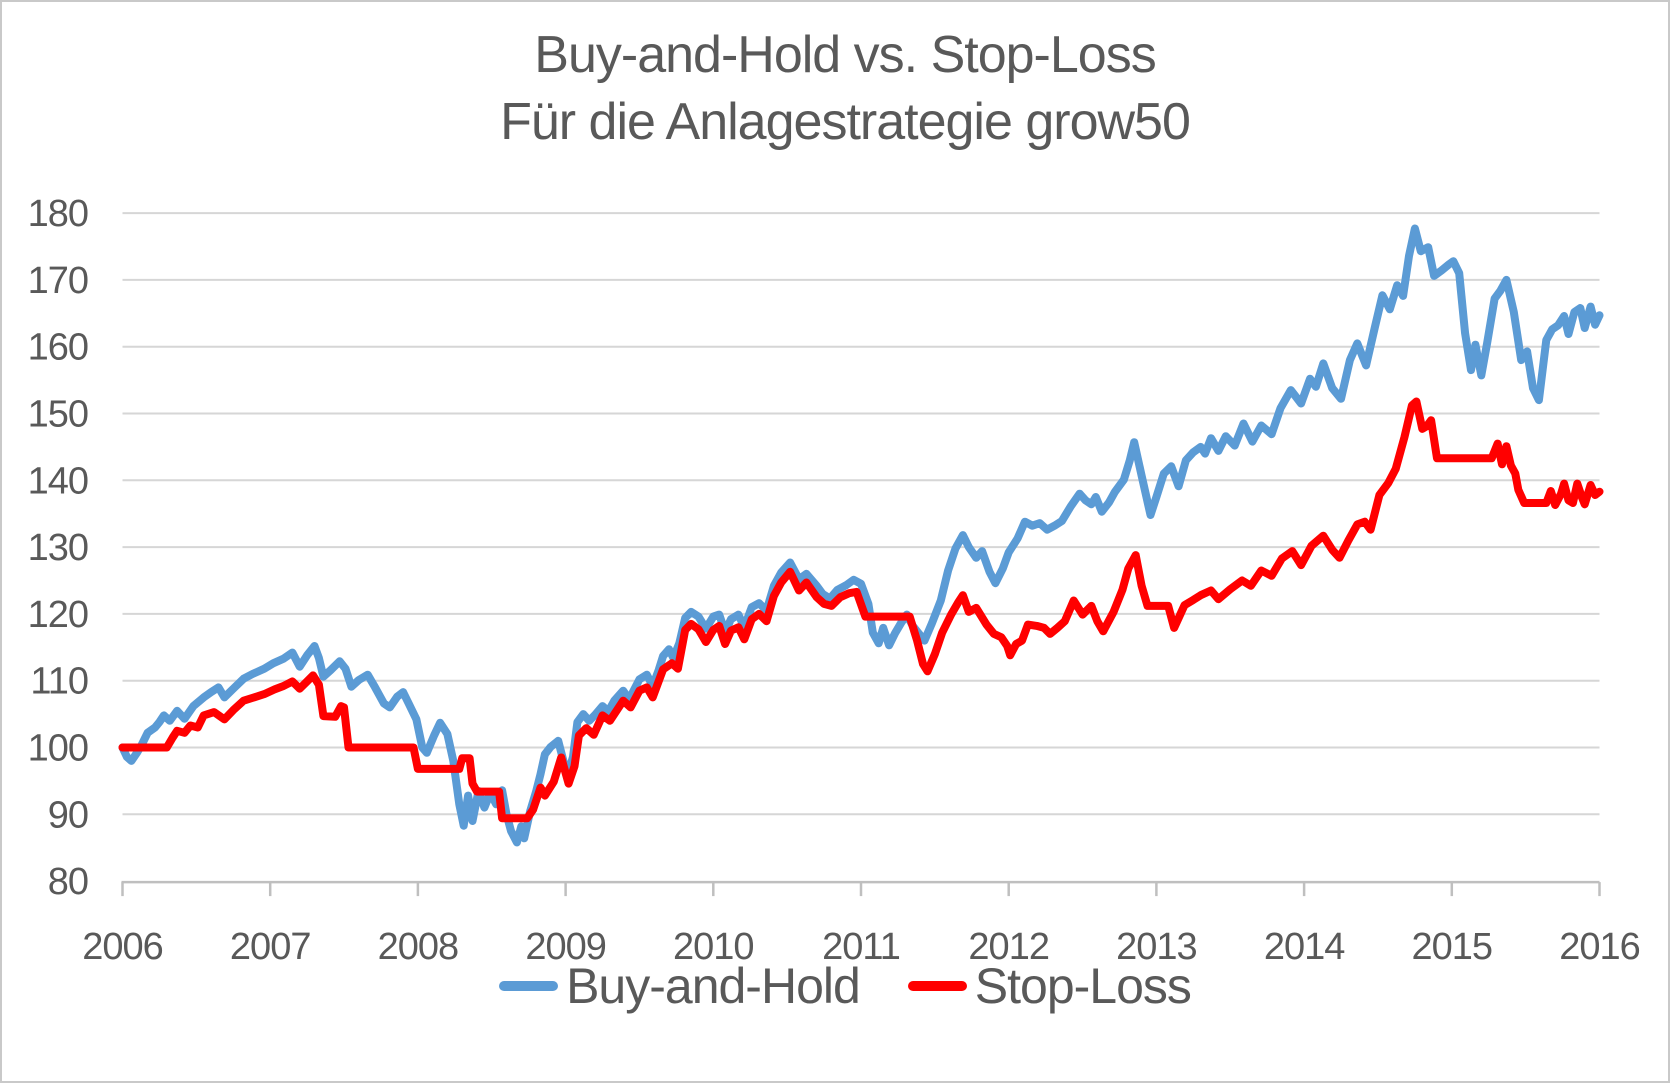 This screenshot has width=1670, height=1083. Describe the element at coordinates (58, 749) in the screenshot. I see `y-tick-label-100: 100` at that location.